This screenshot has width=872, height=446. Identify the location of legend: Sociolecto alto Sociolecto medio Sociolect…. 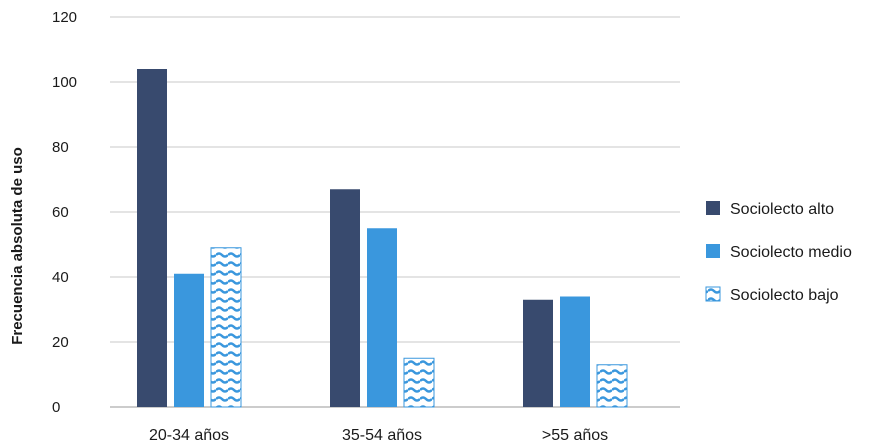
(778, 252).